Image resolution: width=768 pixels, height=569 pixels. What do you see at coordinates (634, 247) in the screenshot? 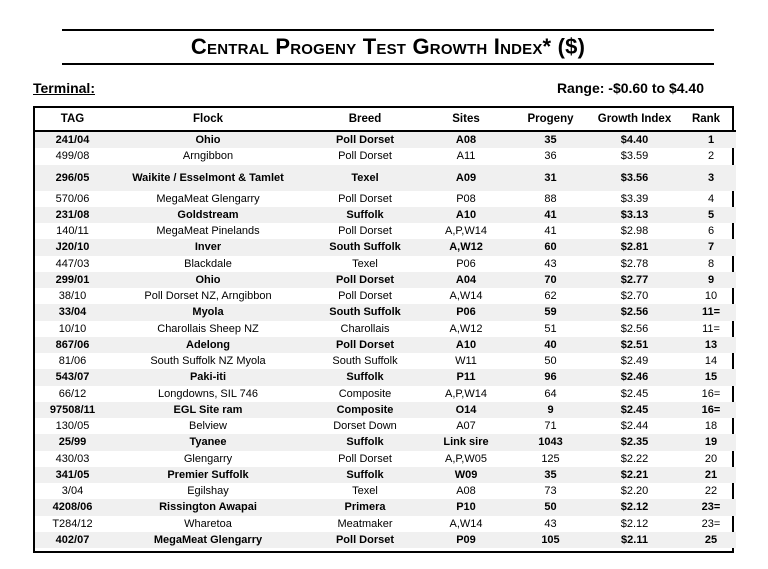
I see `cell-growth-index: $2.81` at bounding box center [634, 247].